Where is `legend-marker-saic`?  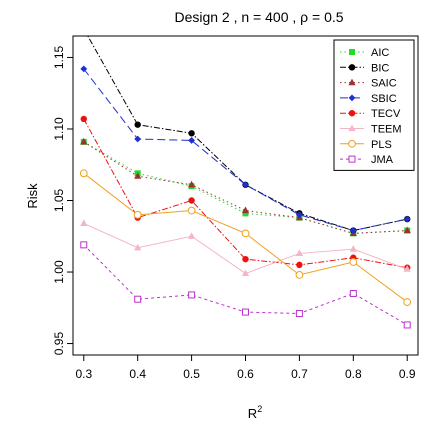 legend-marker-saic is located at coordinates (352, 82).